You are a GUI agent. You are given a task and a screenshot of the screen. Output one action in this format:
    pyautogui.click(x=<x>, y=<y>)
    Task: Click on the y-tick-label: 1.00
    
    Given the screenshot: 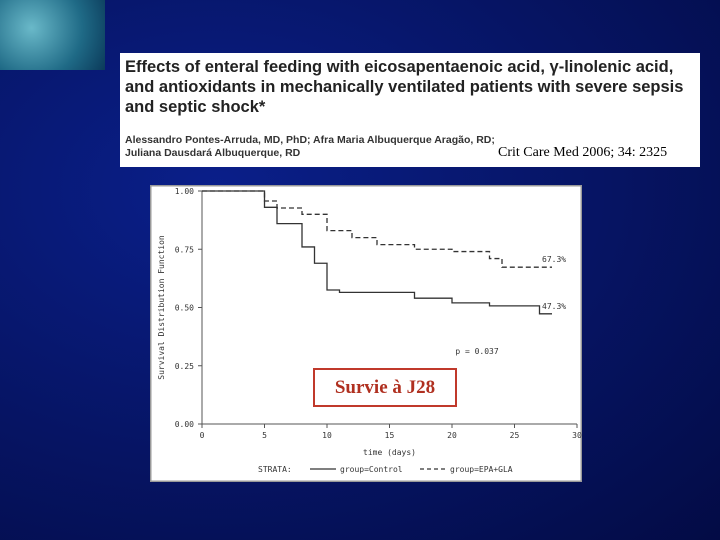 What is the action you would take?
    pyautogui.click(x=184, y=191)
    